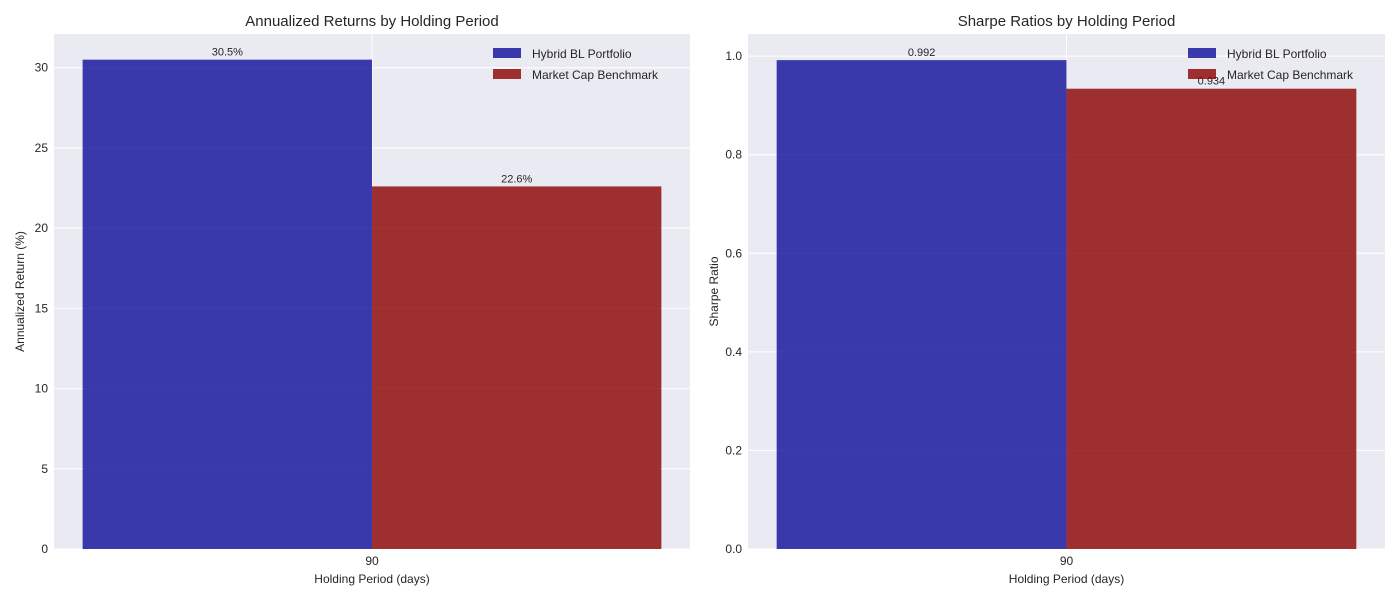 Image resolution: width=1400 pixels, height=600 pixels. I want to click on y-tick-label: 30, so click(42, 68).